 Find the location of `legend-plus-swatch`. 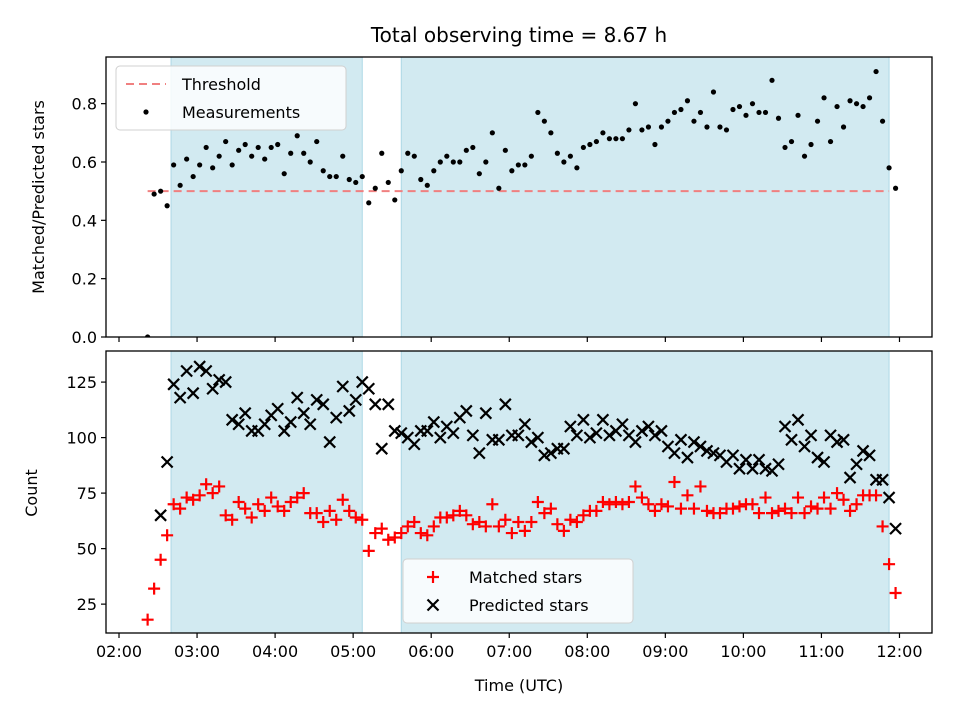

legend-plus-swatch is located at coordinates (433, 577).